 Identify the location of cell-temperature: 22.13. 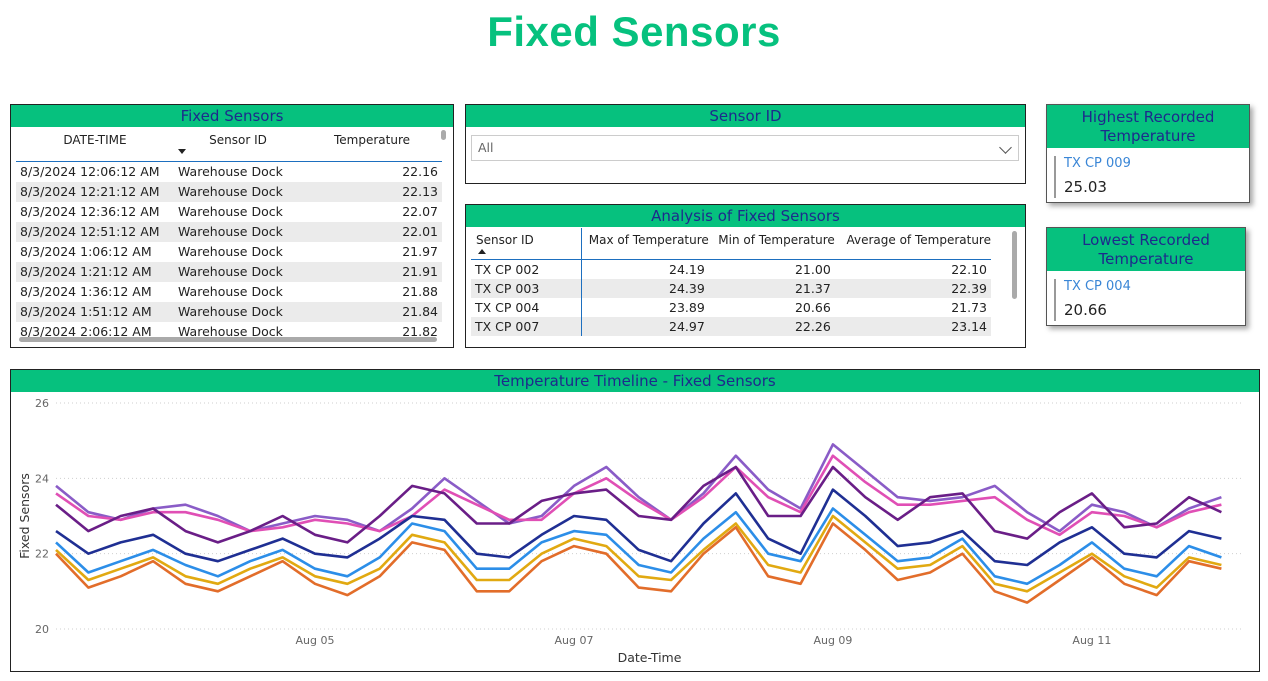
(372, 191).